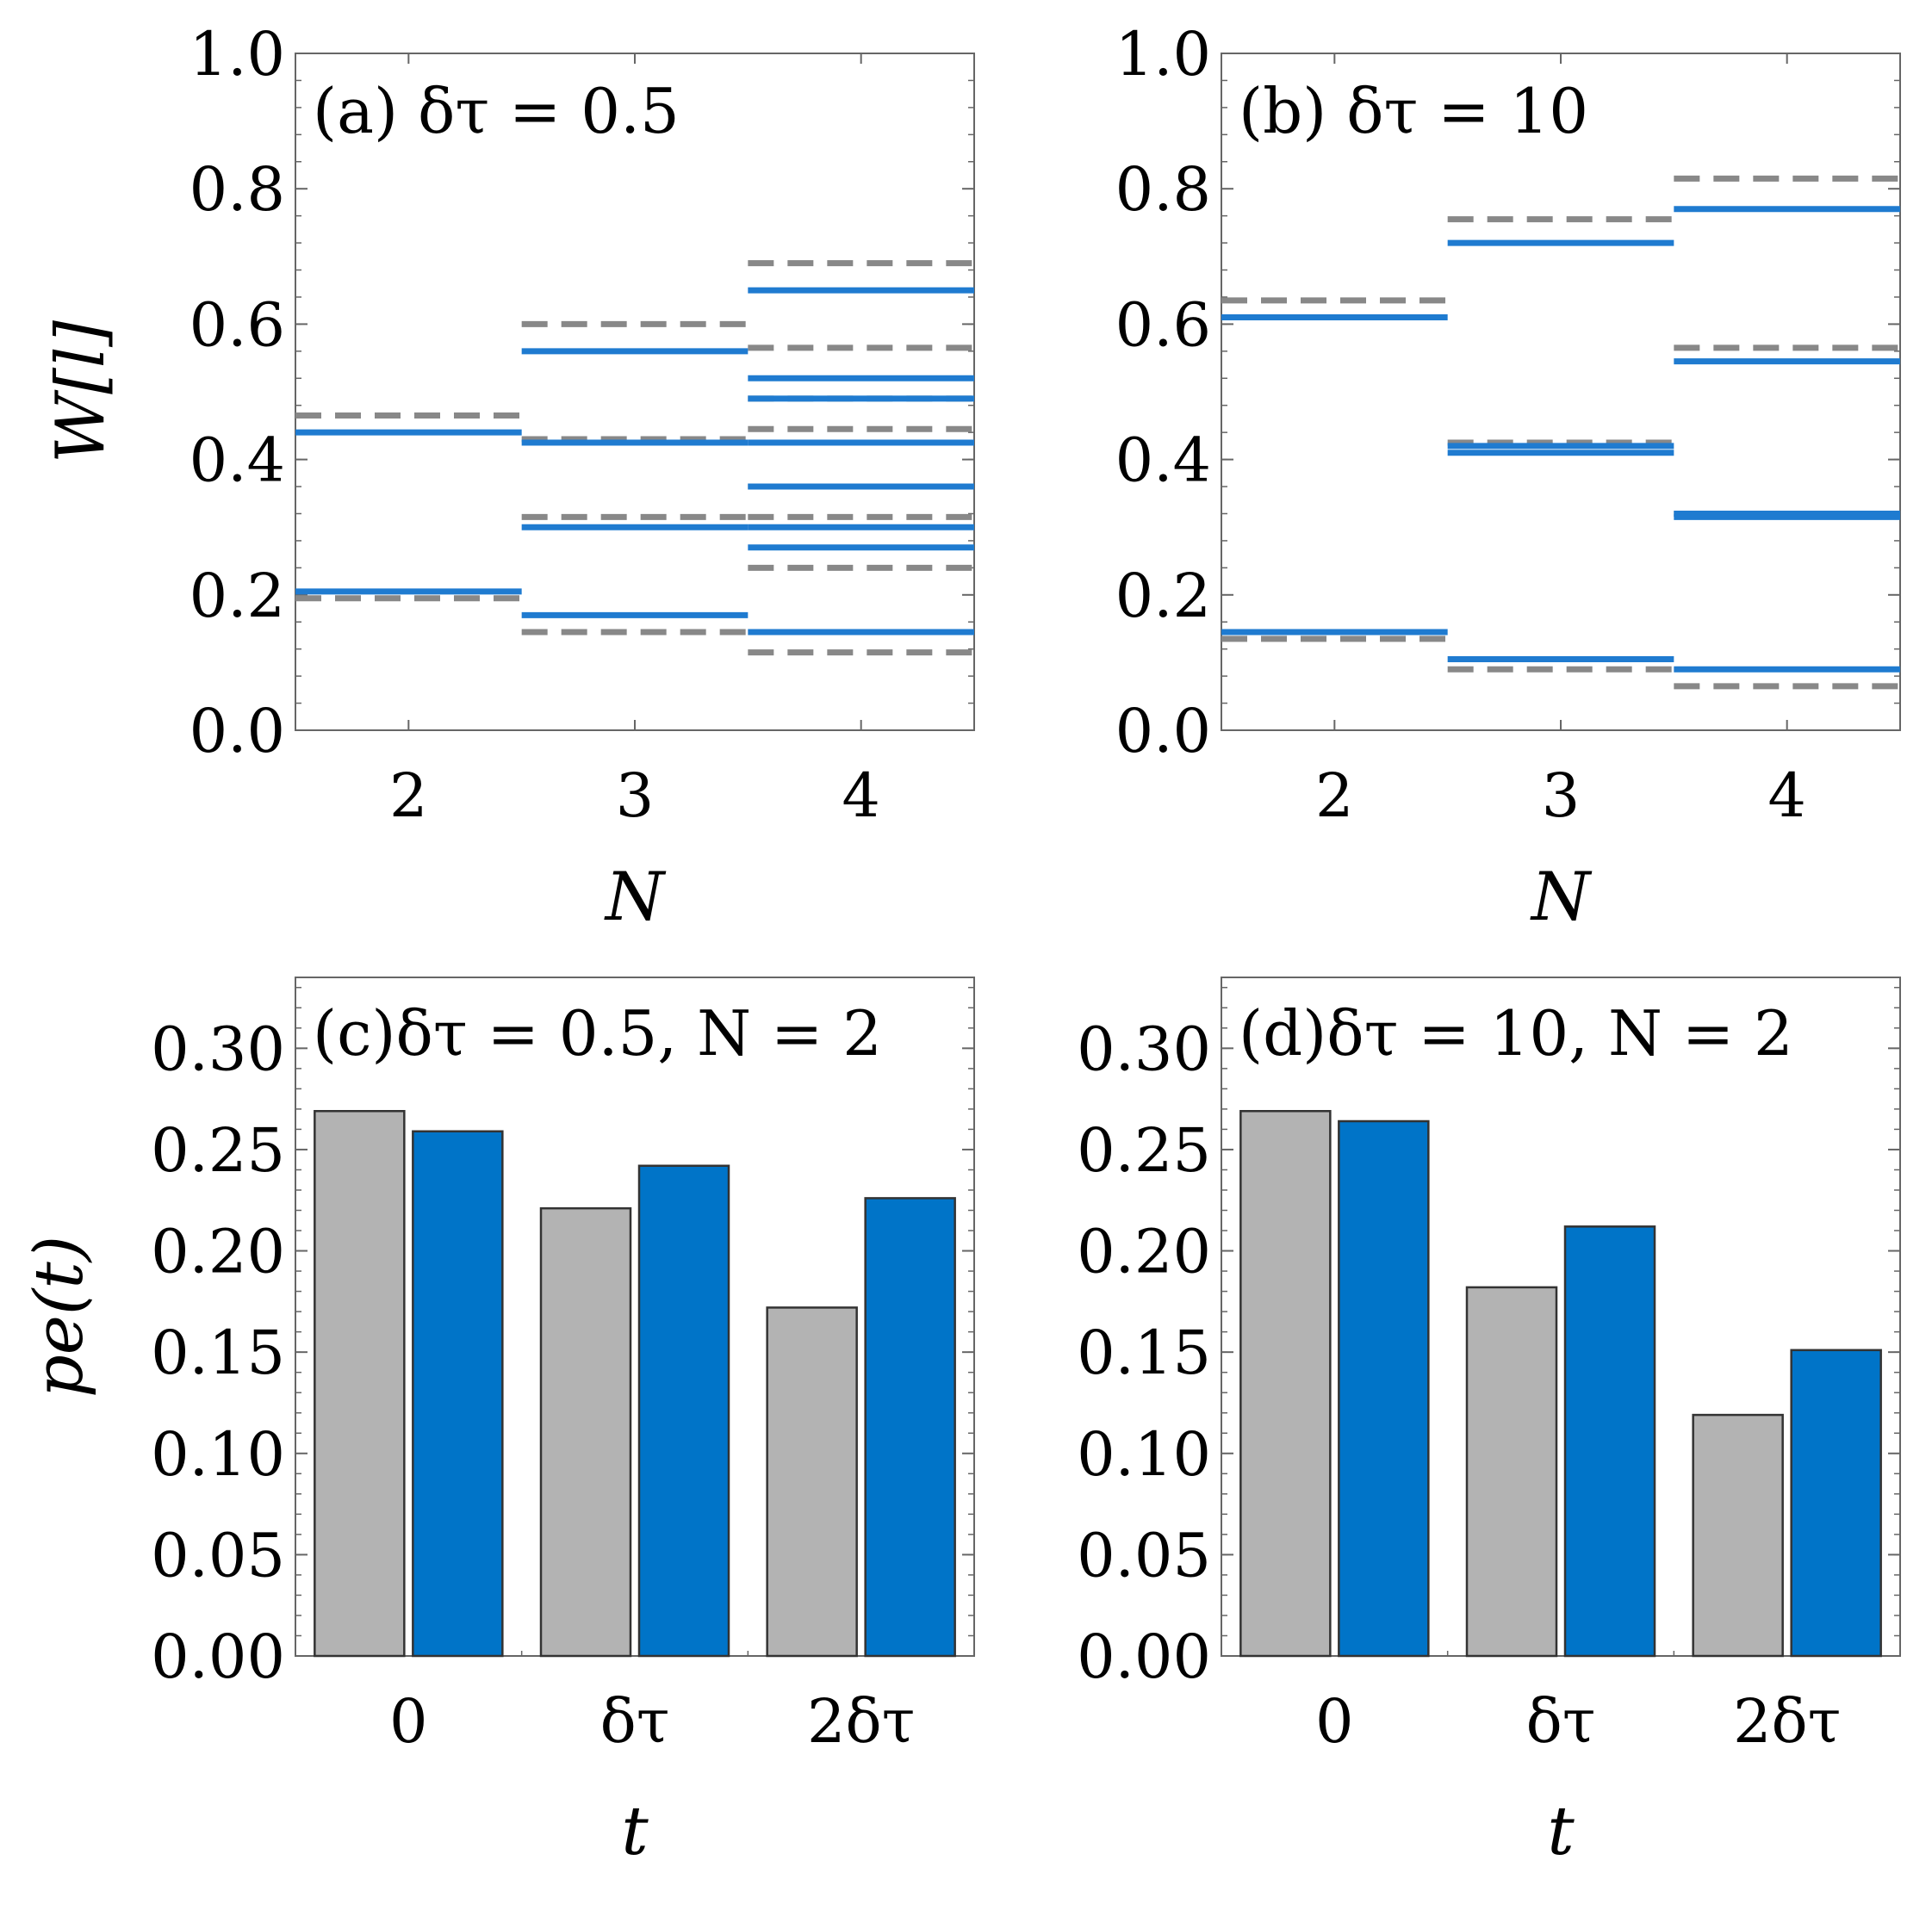 The height and width of the screenshot is (1910, 1932). Describe the element at coordinates (59, 1317) in the screenshot. I see `y-axis-title: pe(t)` at that location.